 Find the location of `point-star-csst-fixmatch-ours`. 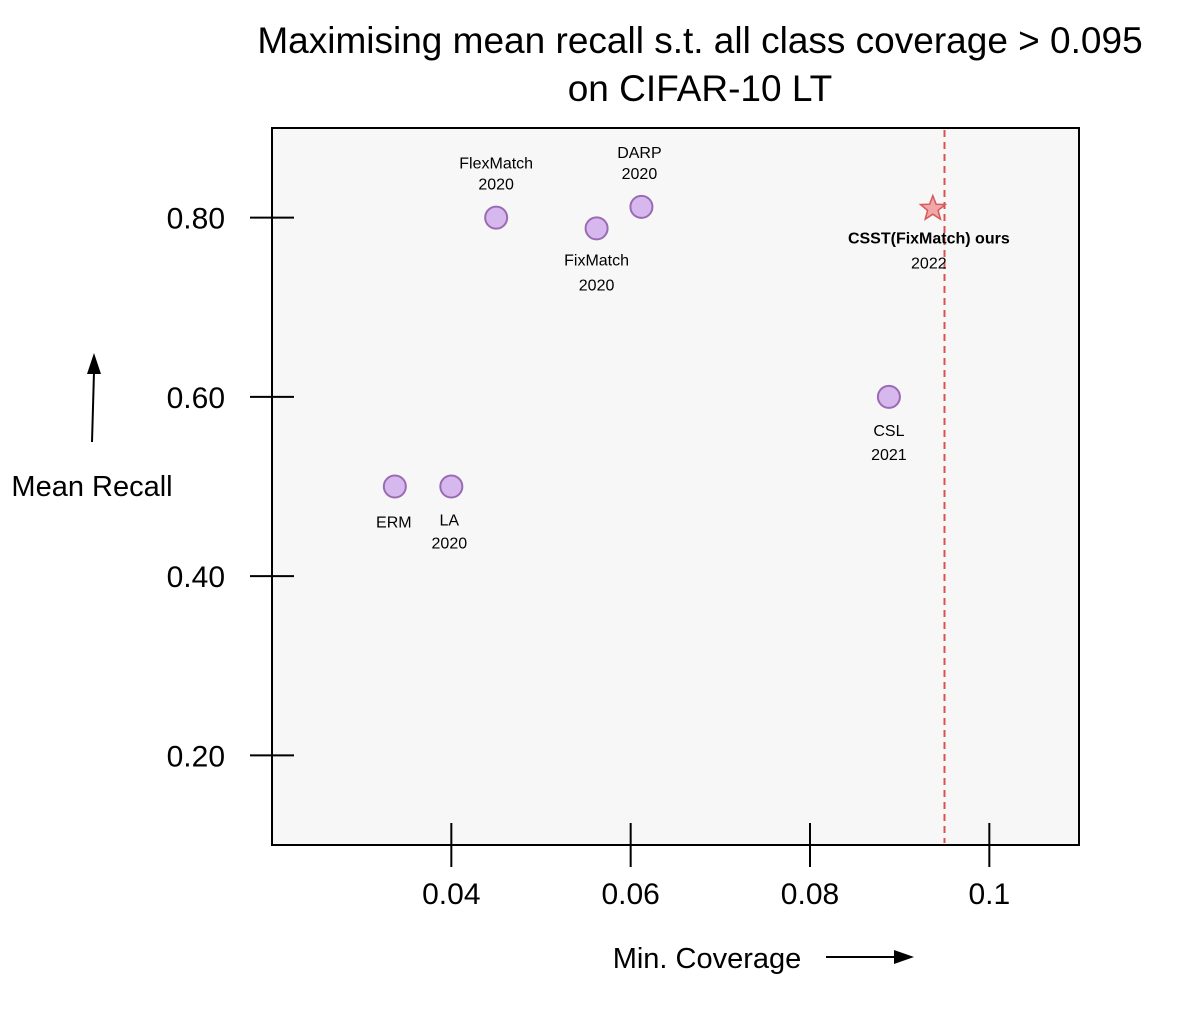

point-star-csst-fixmatch-ours is located at coordinates (933, 207).